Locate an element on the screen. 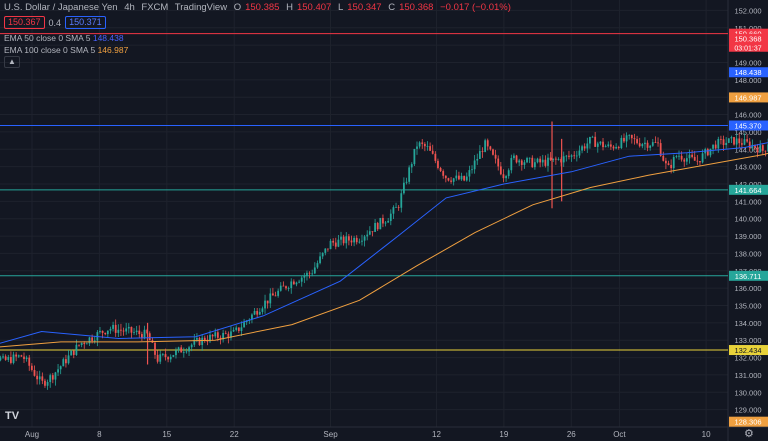  price-tag: 128.306 is located at coordinates (747, 422).